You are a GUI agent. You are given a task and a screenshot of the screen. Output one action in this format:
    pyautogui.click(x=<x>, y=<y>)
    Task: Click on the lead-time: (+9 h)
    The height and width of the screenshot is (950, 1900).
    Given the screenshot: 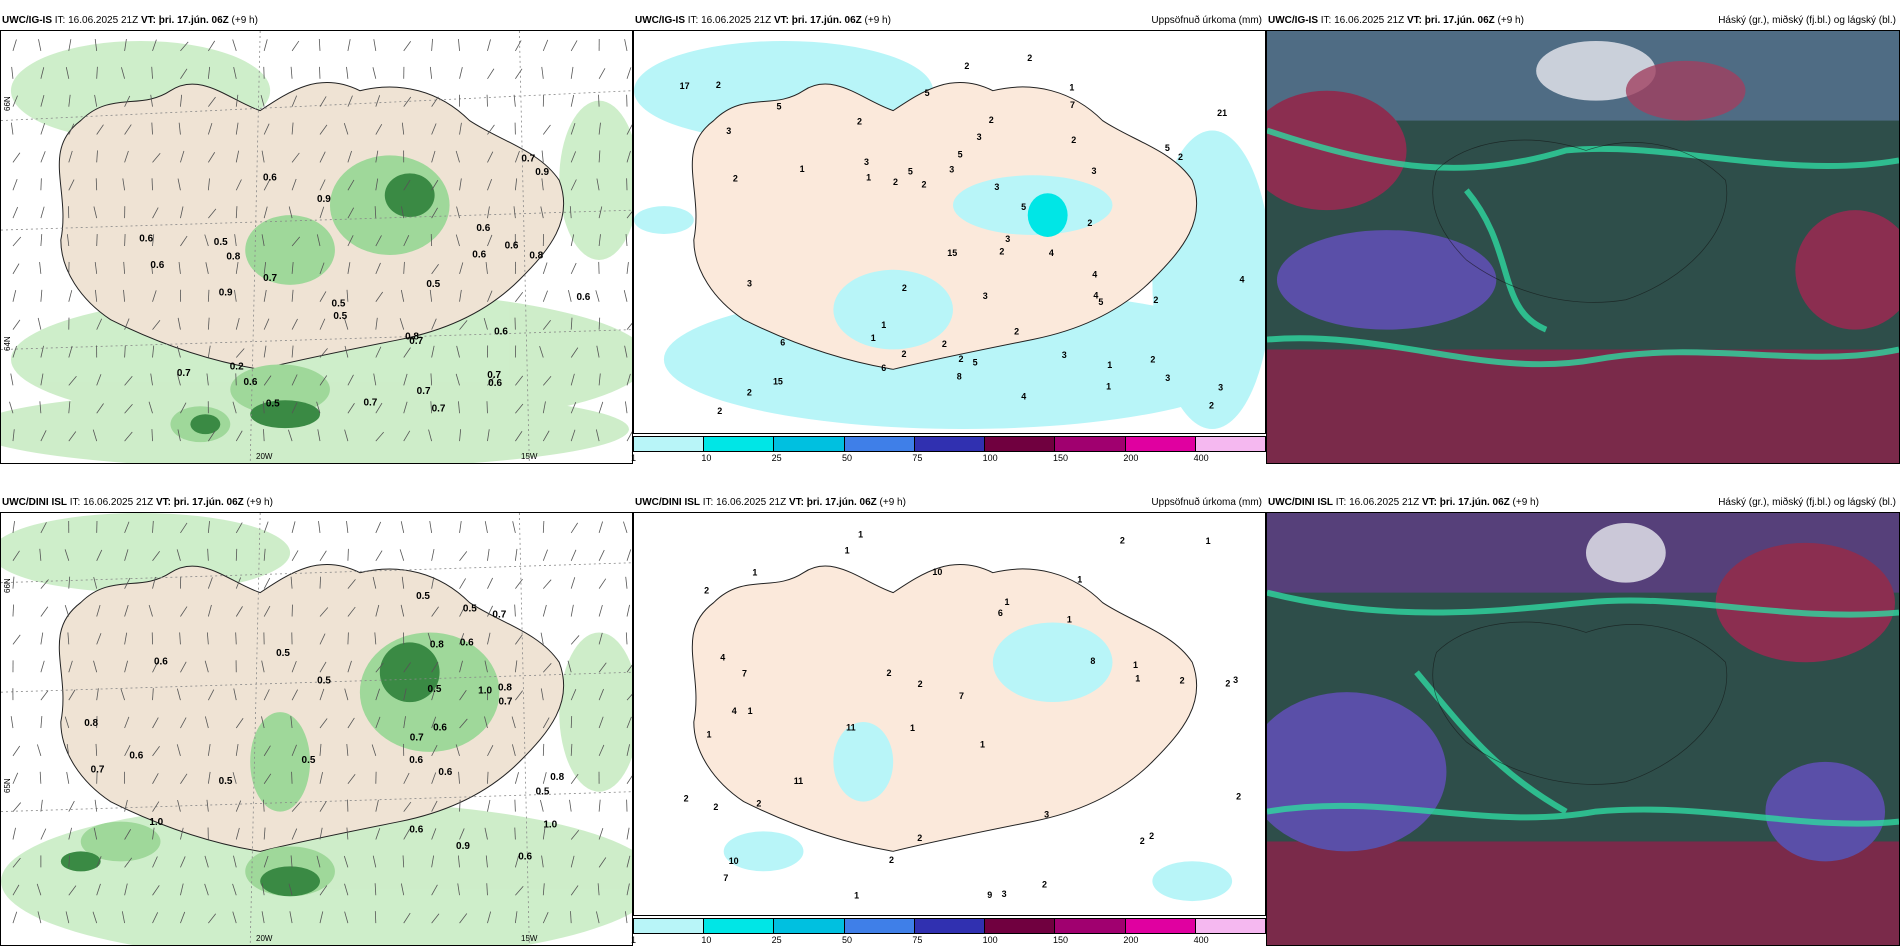 What is the action you would take?
    pyautogui.click(x=891, y=502)
    